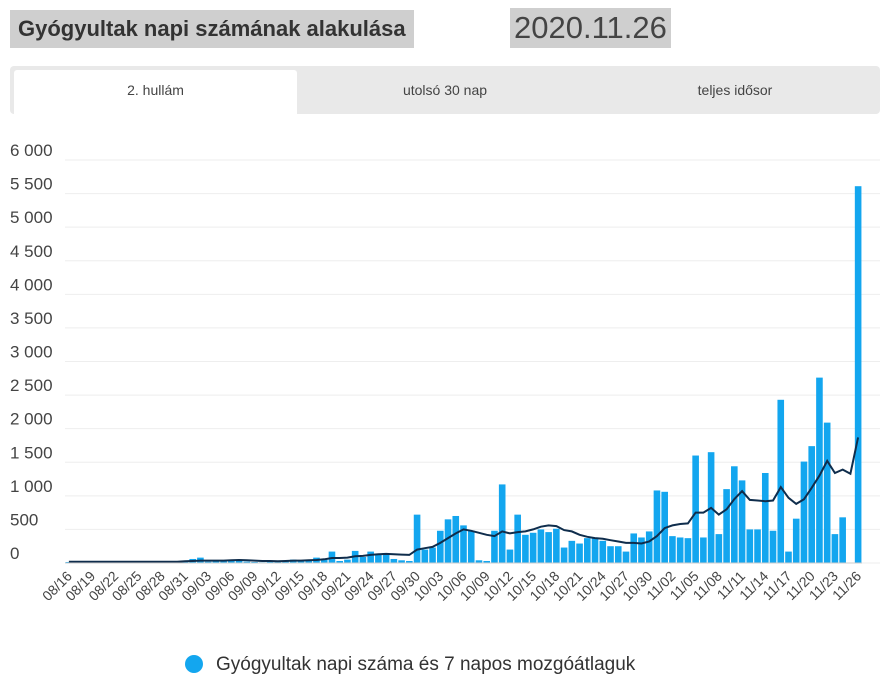  What do you see at coordinates (14, 553) in the screenshot?
I see `y-tick-label: 0` at bounding box center [14, 553].